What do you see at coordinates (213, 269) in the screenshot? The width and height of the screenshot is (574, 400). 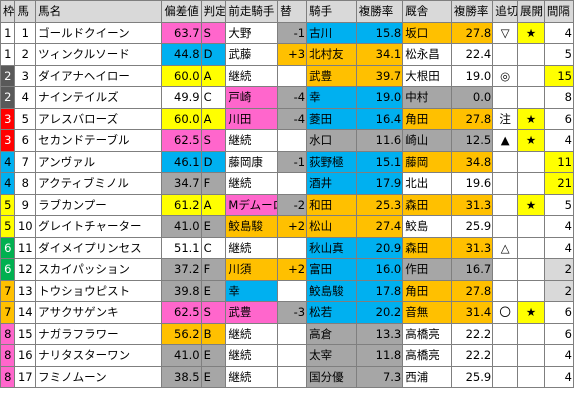 I see `hantei-cell: F` at bounding box center [213, 269].